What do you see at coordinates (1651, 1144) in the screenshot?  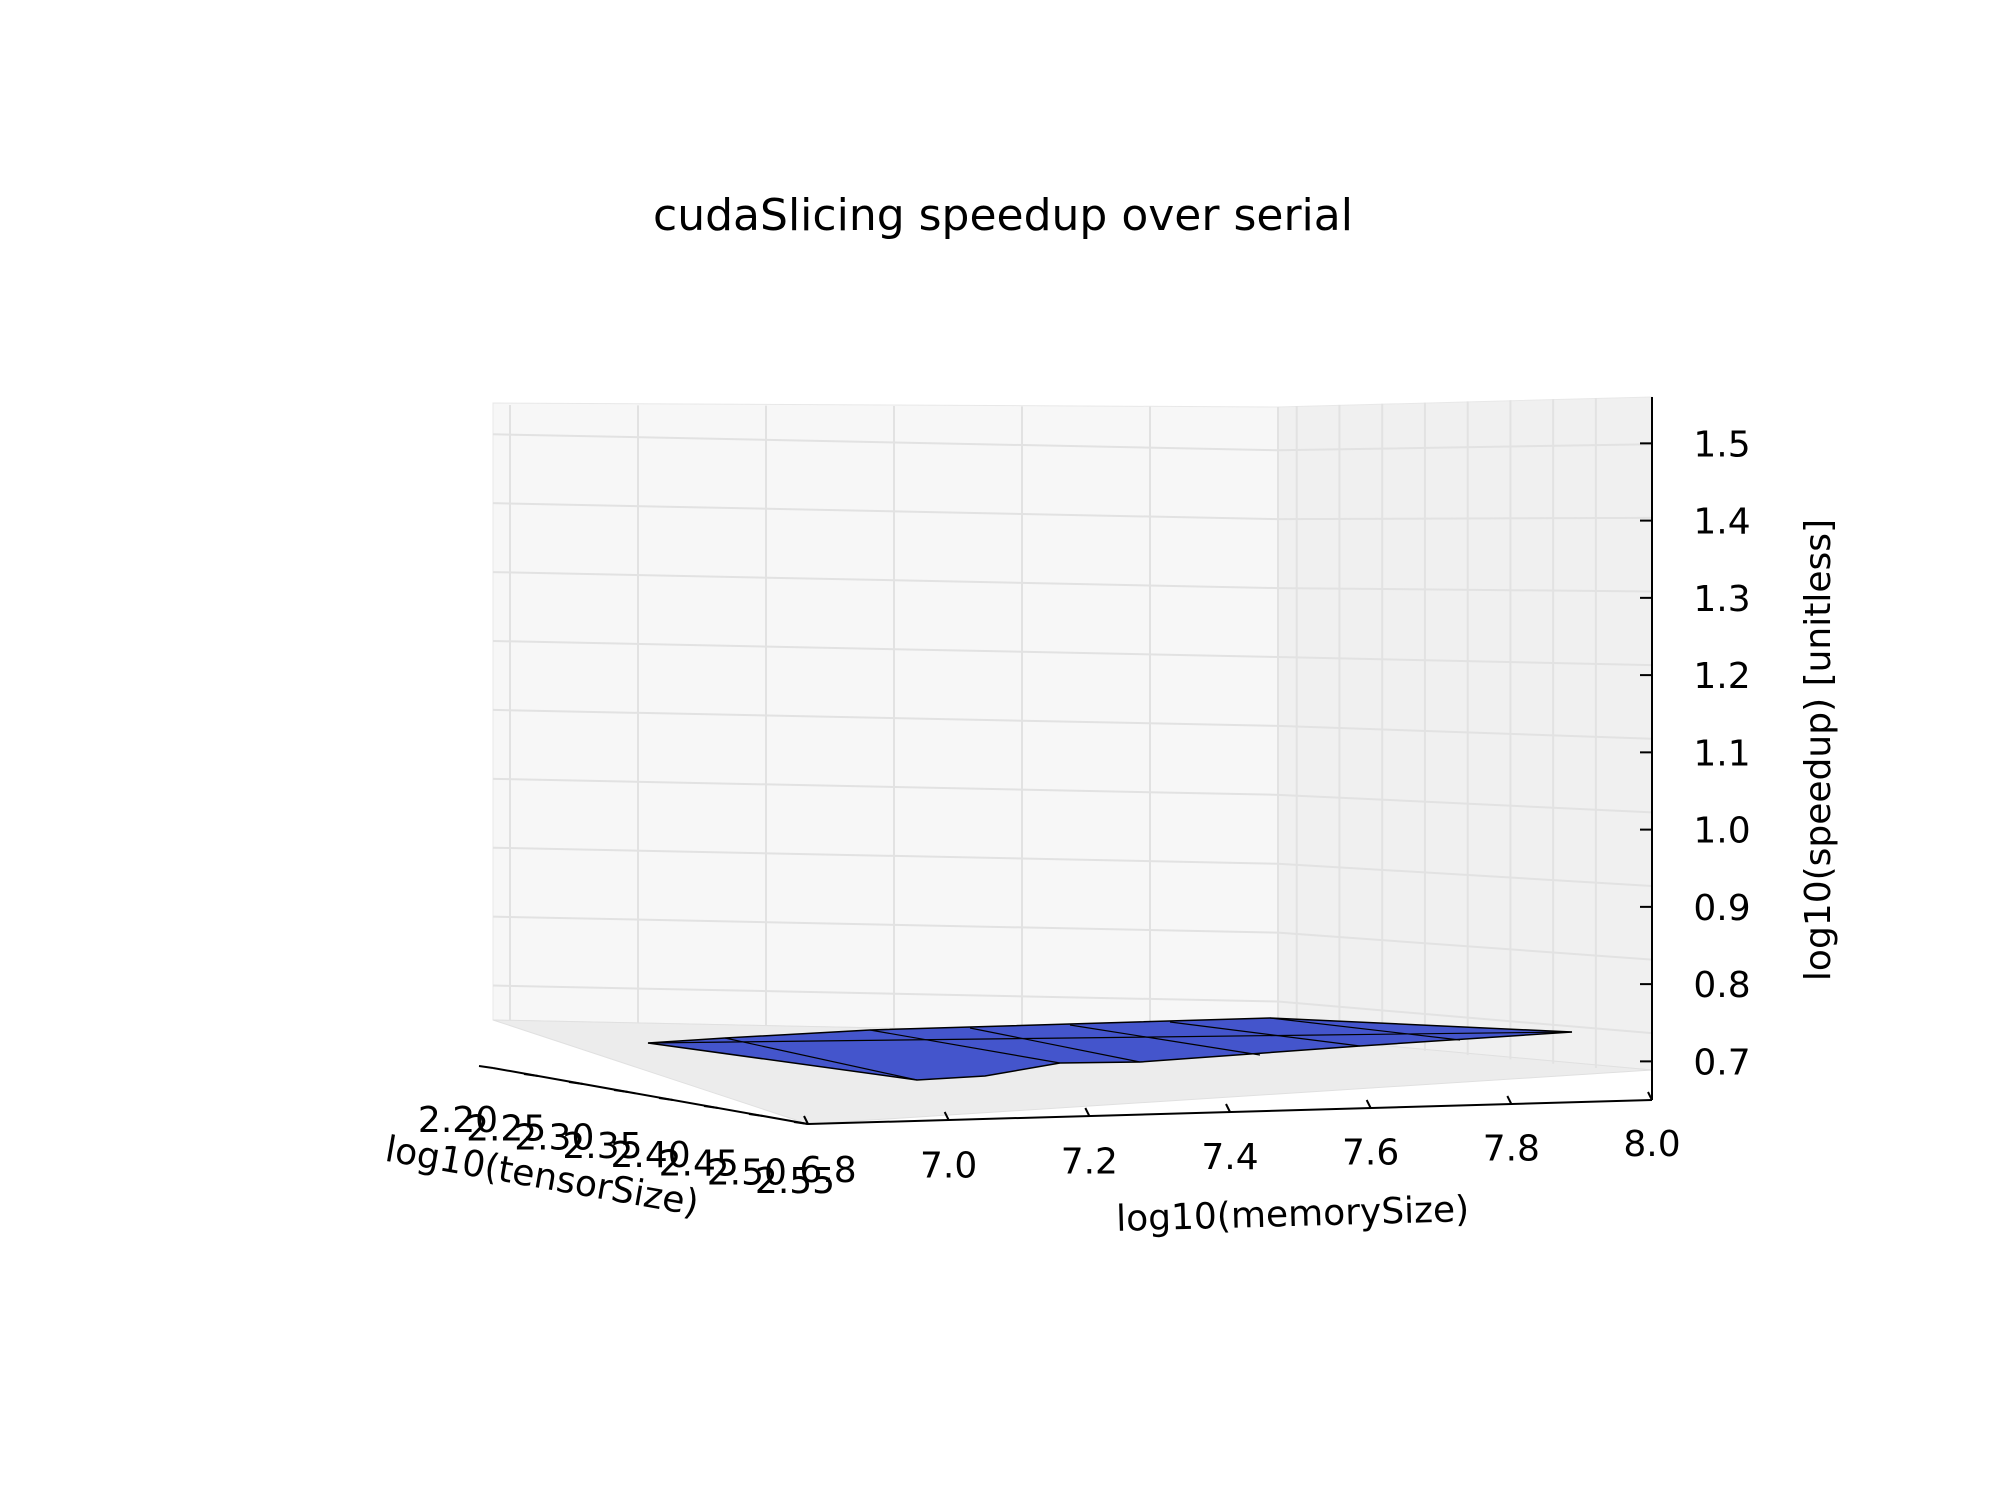 I see `x-tick-label: 8.0` at bounding box center [1651, 1144].